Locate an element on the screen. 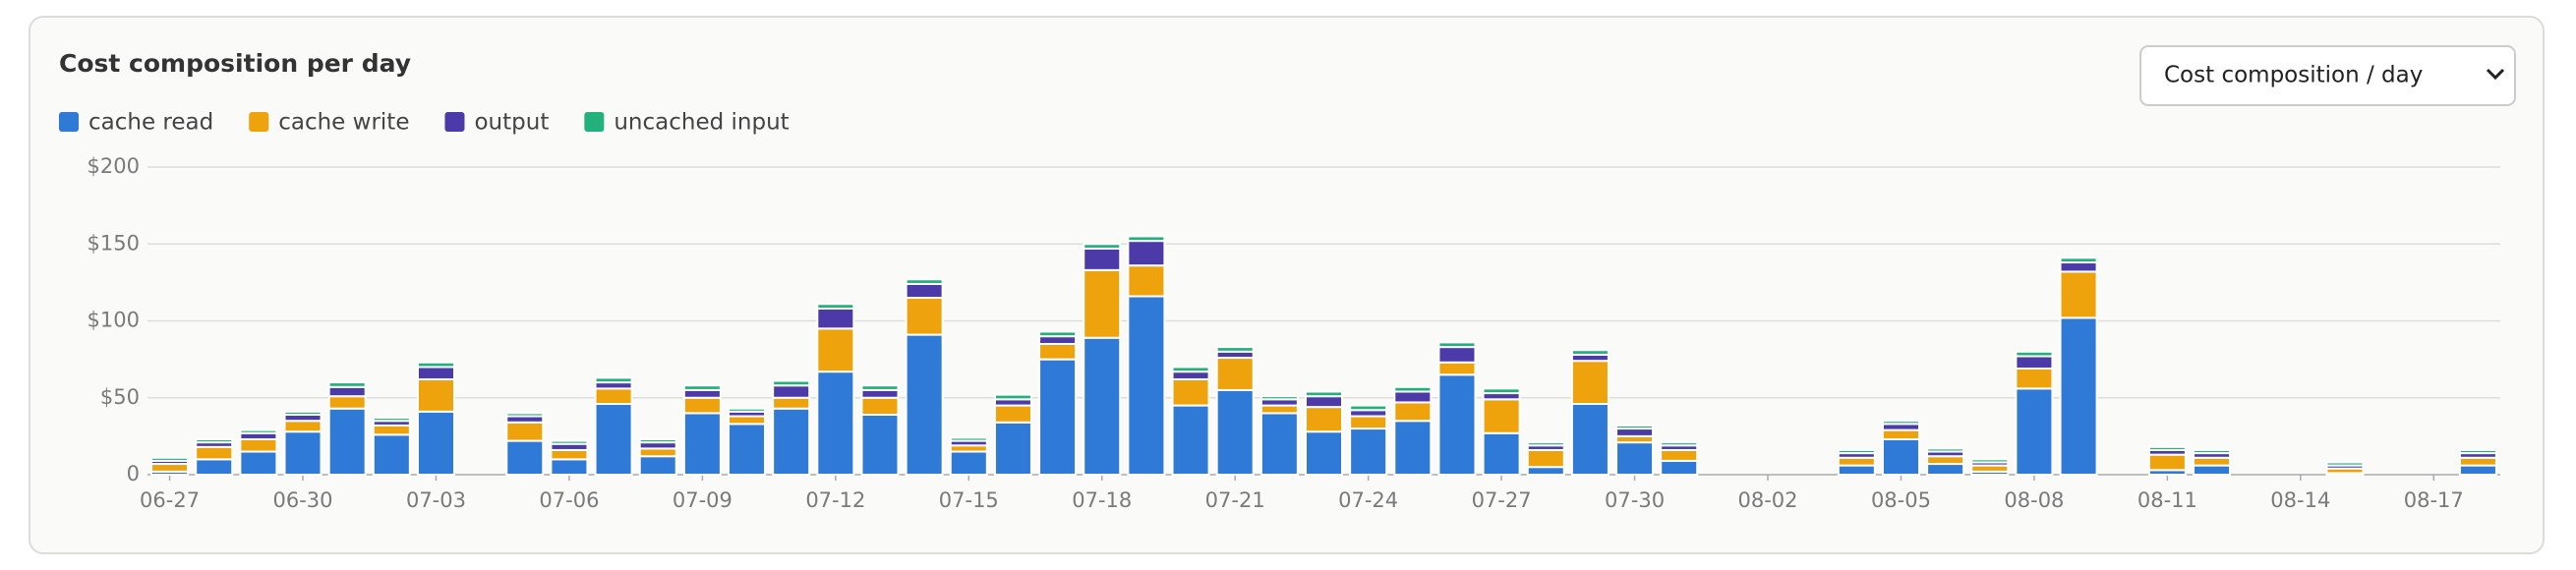 The width and height of the screenshot is (2576, 570). legend-label: uncached input is located at coordinates (701, 123).